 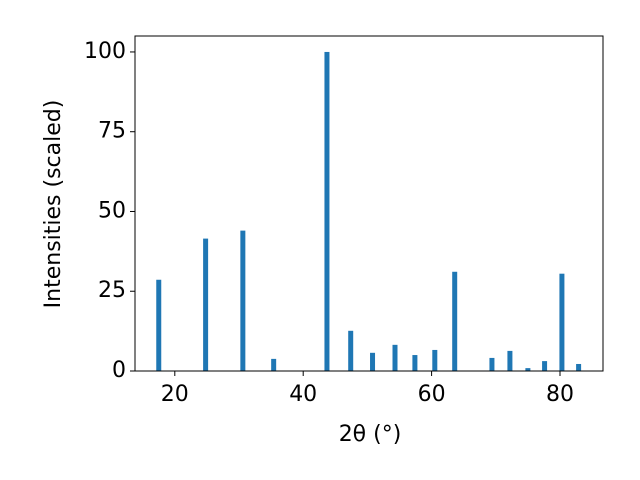 I want to click on x-tick-label: 80, so click(x=560, y=394).